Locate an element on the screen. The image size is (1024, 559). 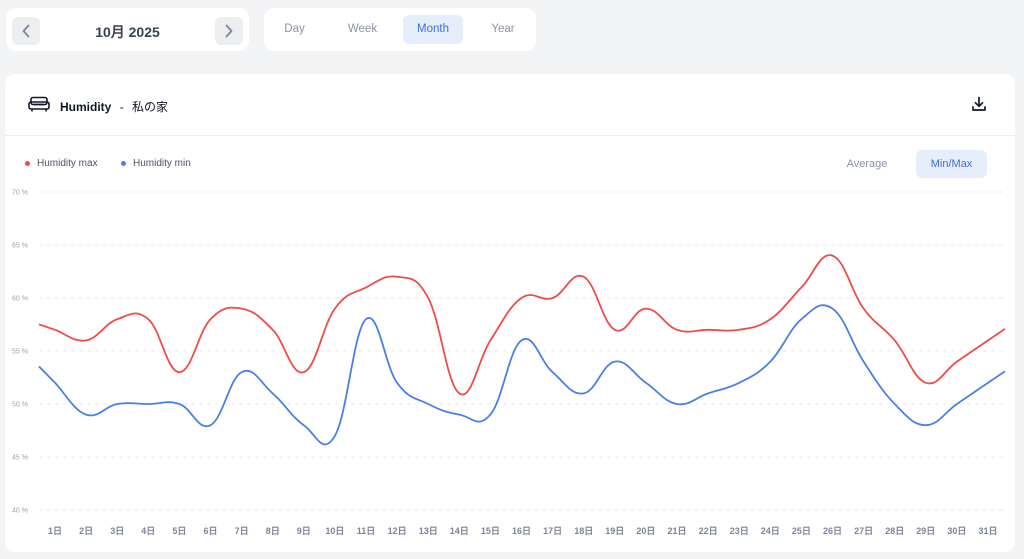
x-tick-label: 24日 is located at coordinates (770, 531).